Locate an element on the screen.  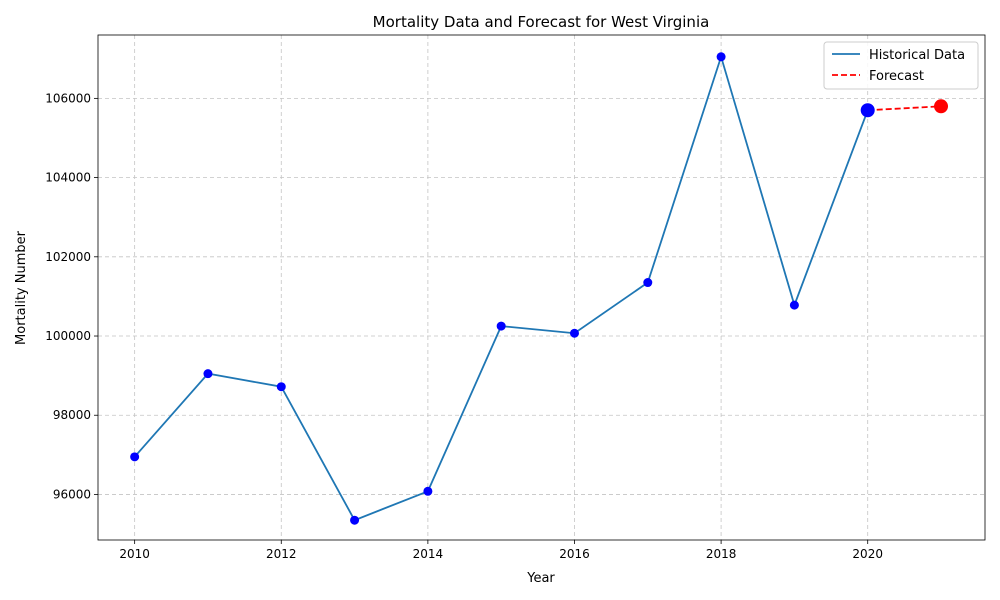
y-tick-label: 100000 is located at coordinates (68, 336).